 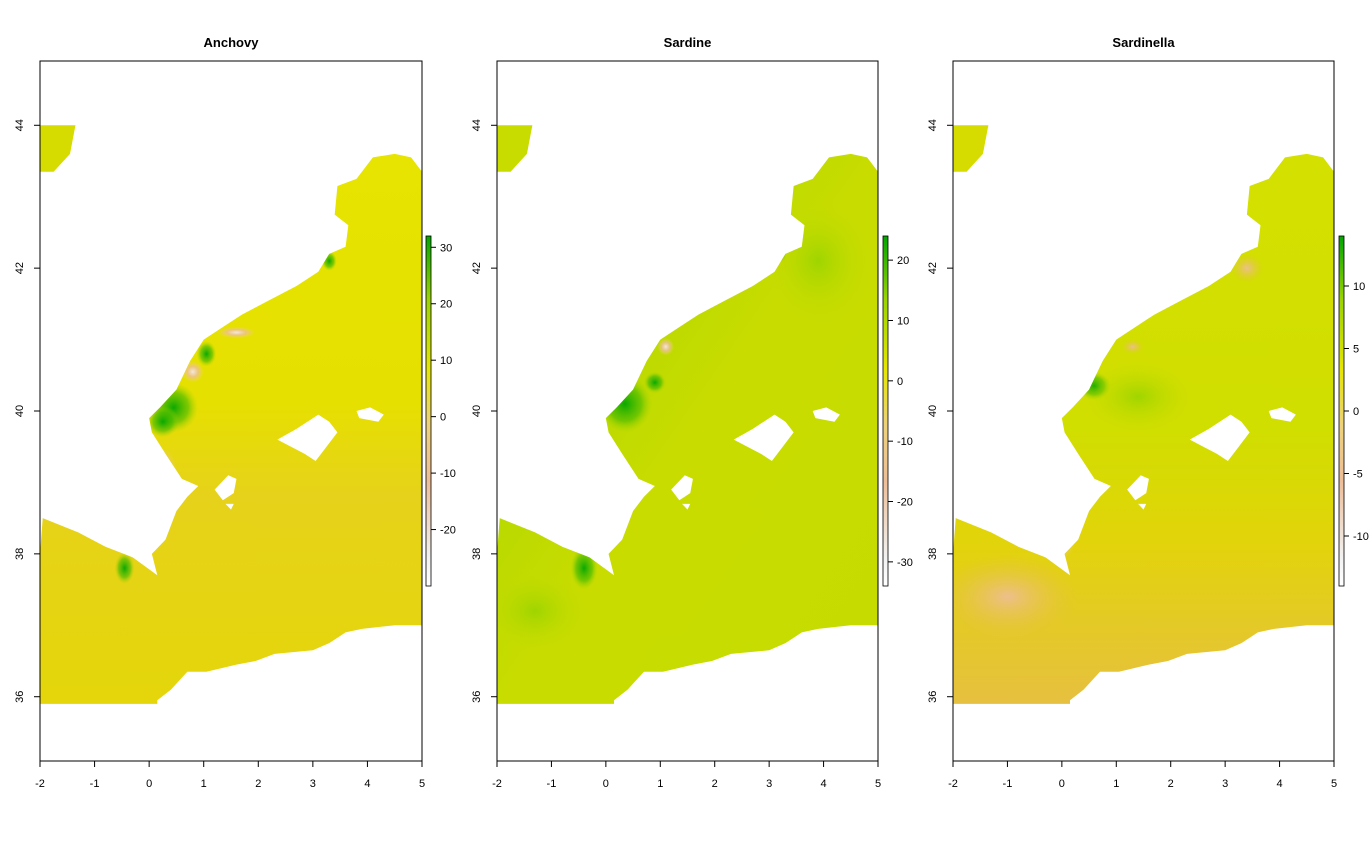 I want to click on legend-tick-label: 30, so click(x=446, y=248).